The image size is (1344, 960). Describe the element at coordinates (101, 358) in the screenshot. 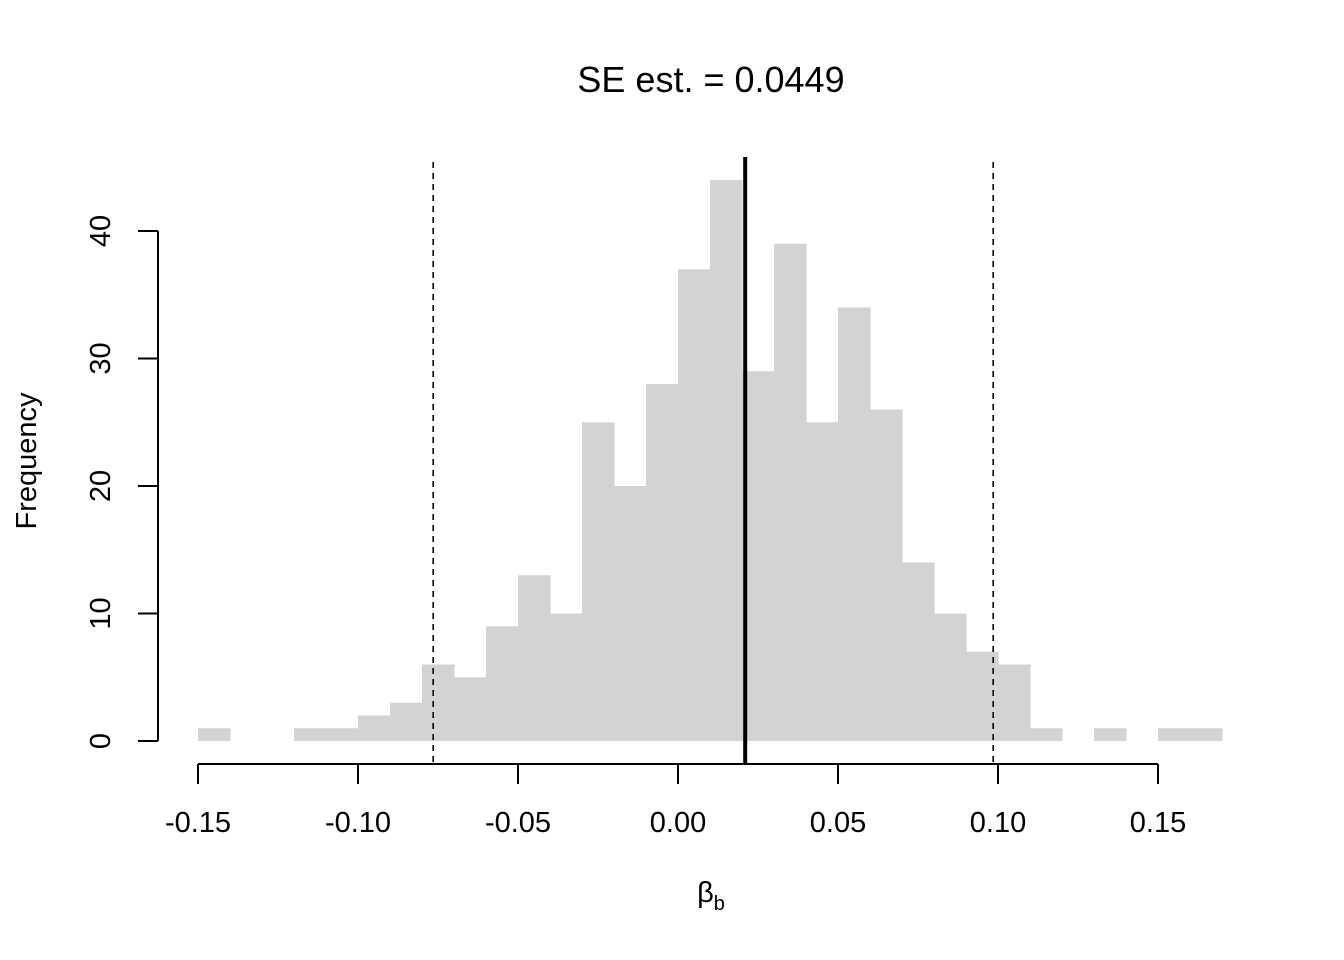

I see `y-tick-label: 30` at that location.